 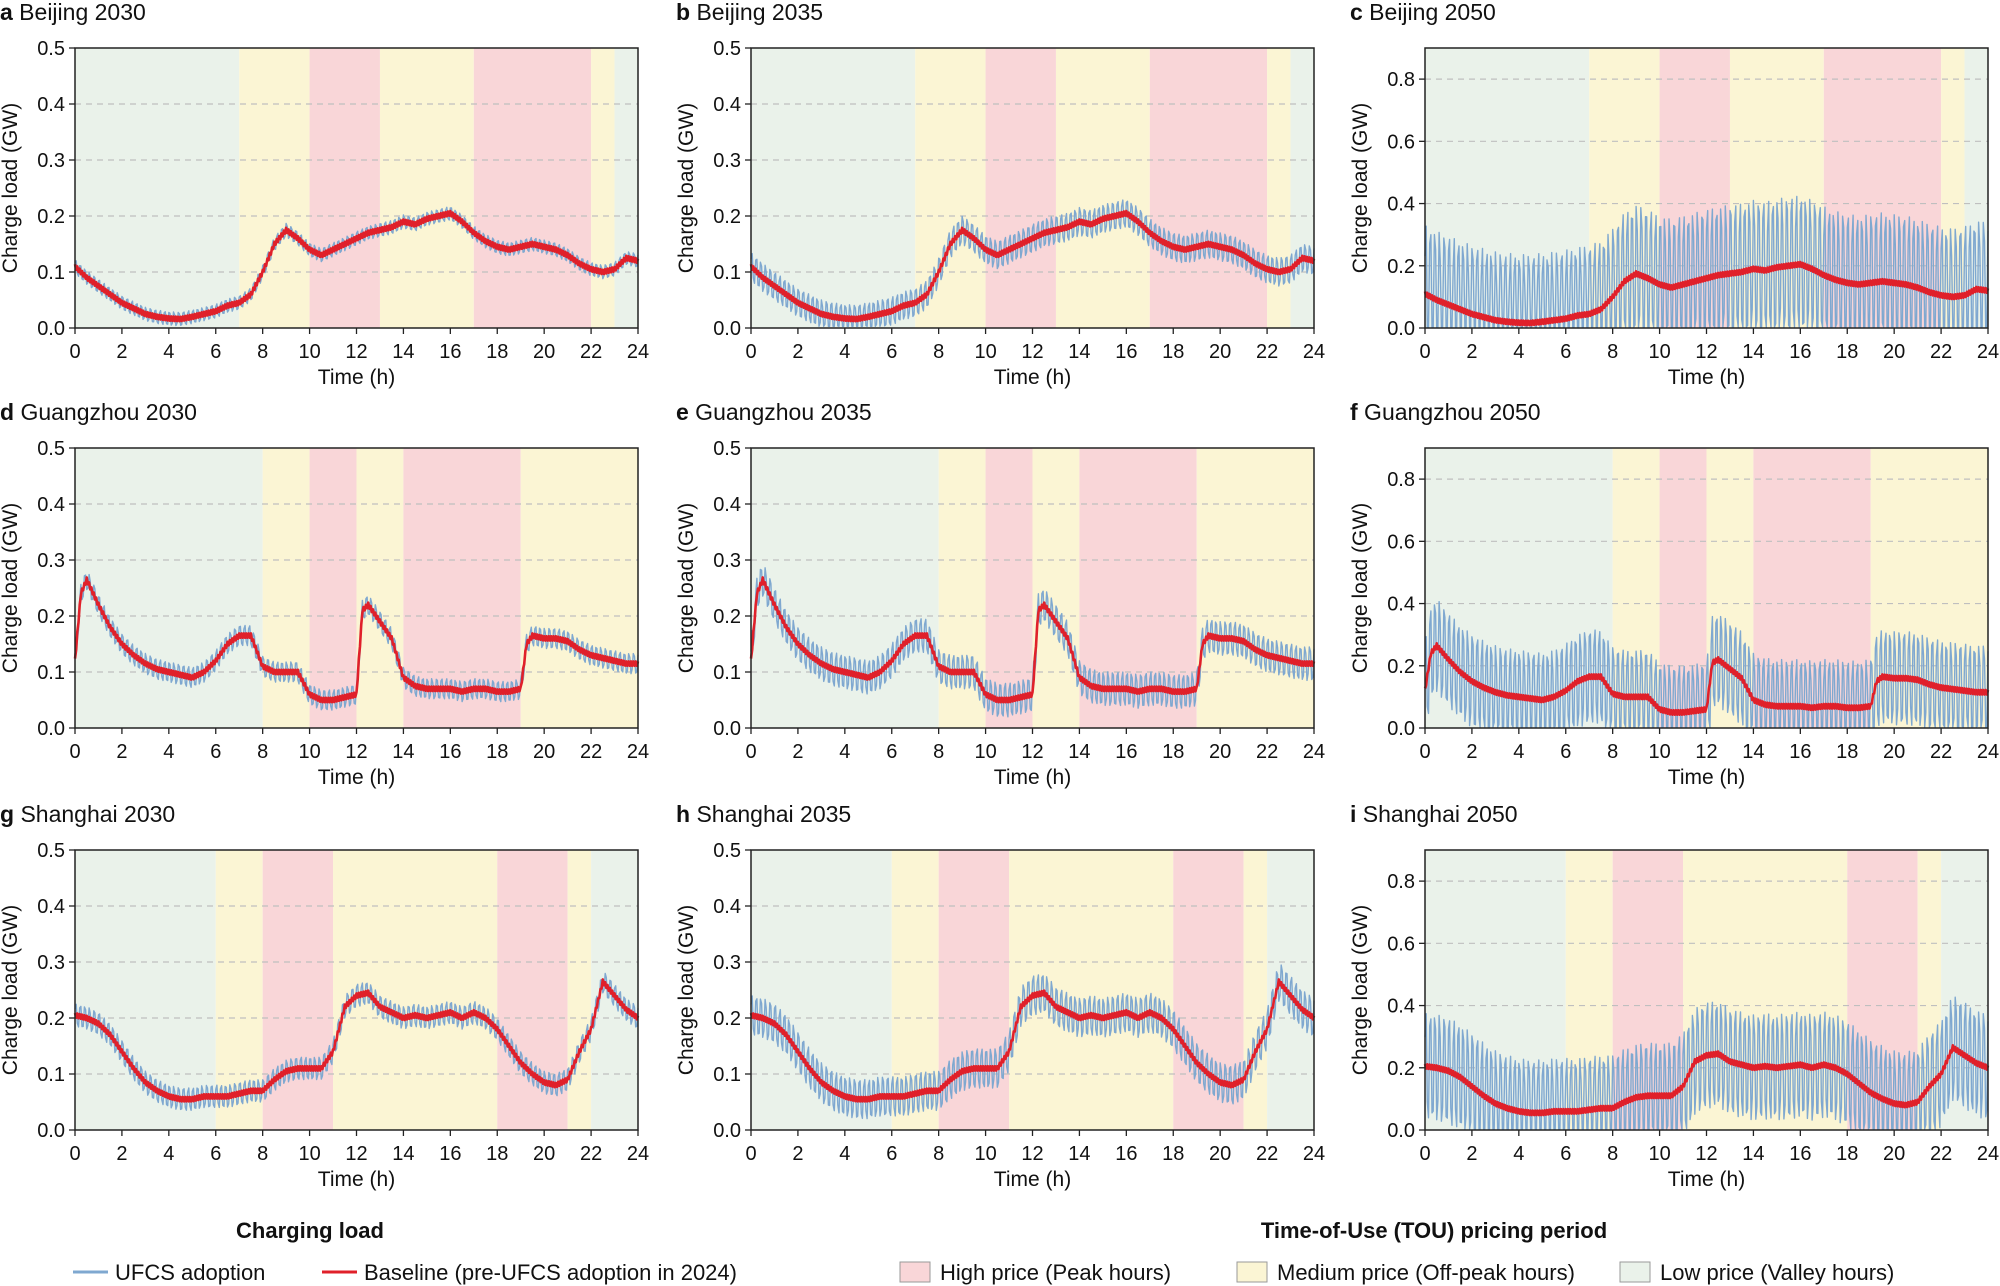 I want to click on panel-letter: d, so click(x=7, y=412).